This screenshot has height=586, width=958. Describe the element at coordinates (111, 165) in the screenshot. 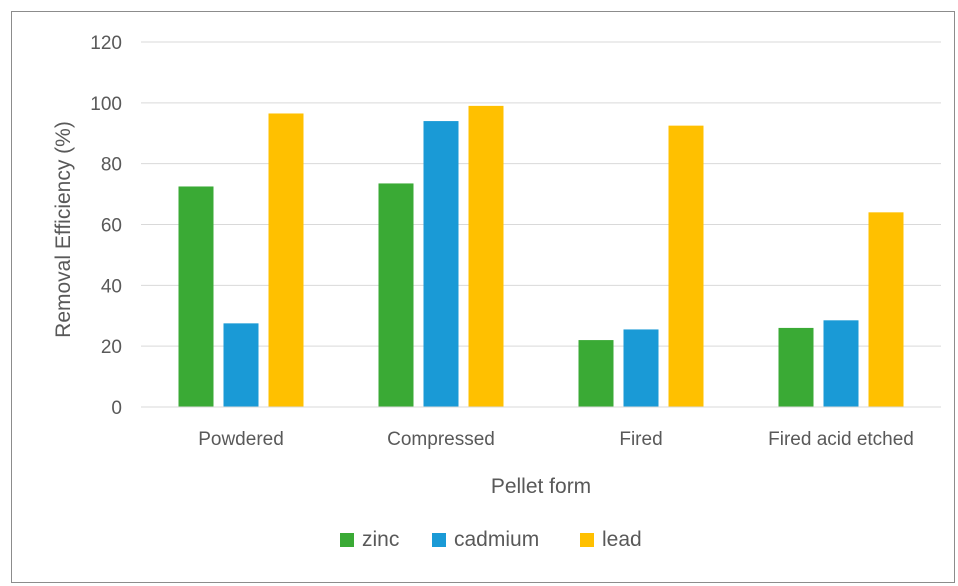

I see `y-tick-label: 80` at that location.